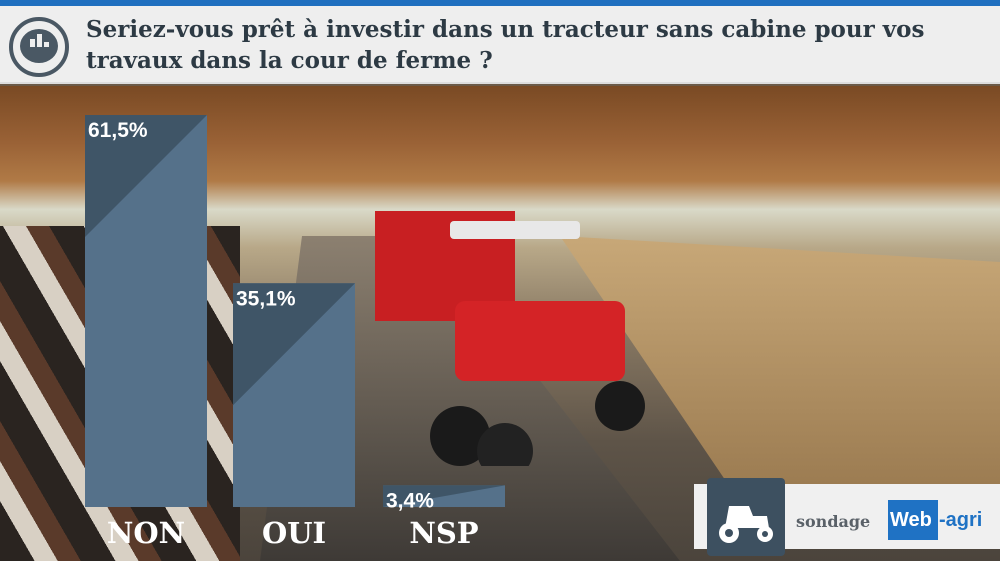 The height and width of the screenshot is (561, 1000). I want to click on data-label: 35,1%, so click(266, 298).